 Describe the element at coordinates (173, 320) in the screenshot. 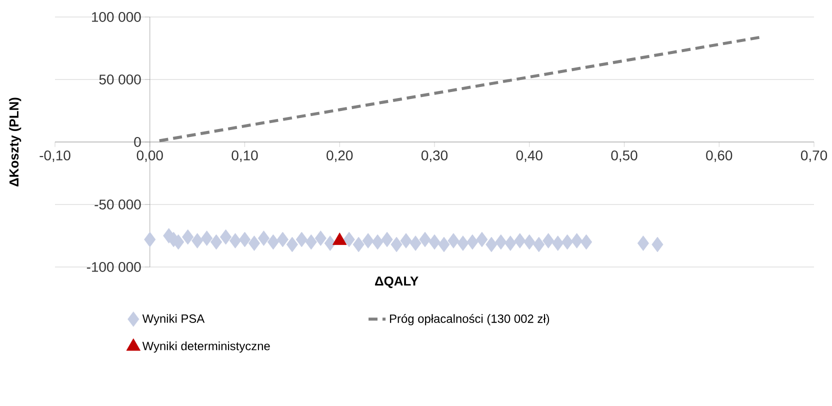

I see `legend-label: Wyniki PSA` at that location.